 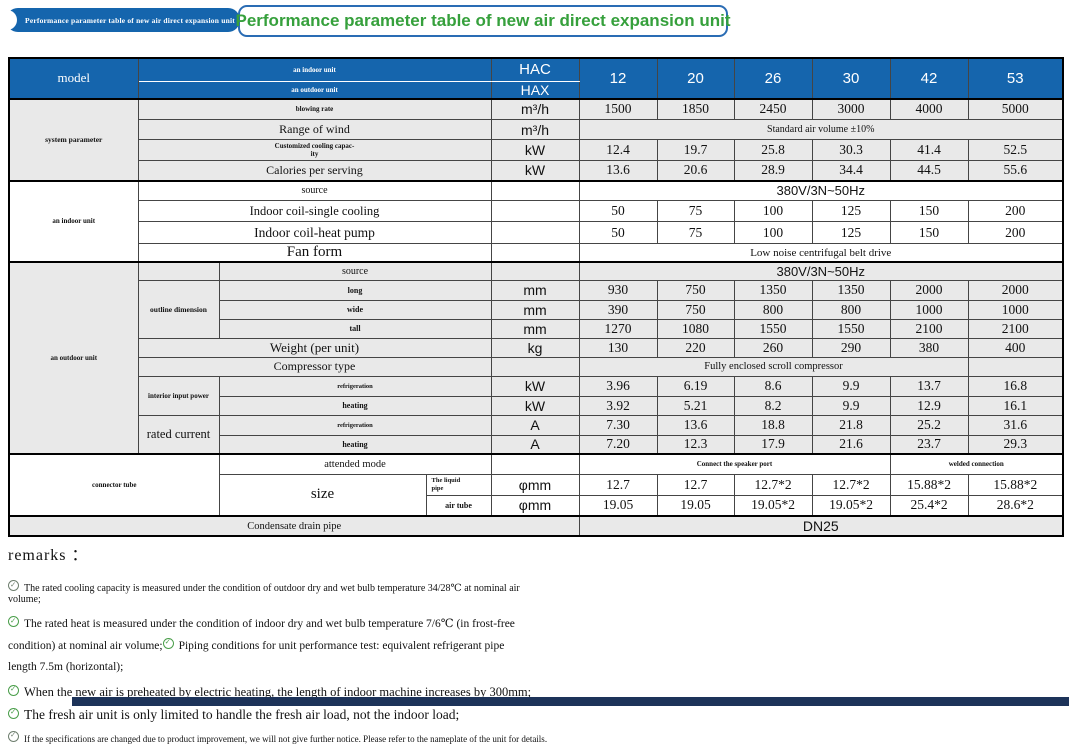 I want to click on cell-model-20: 20, so click(x=695, y=78).